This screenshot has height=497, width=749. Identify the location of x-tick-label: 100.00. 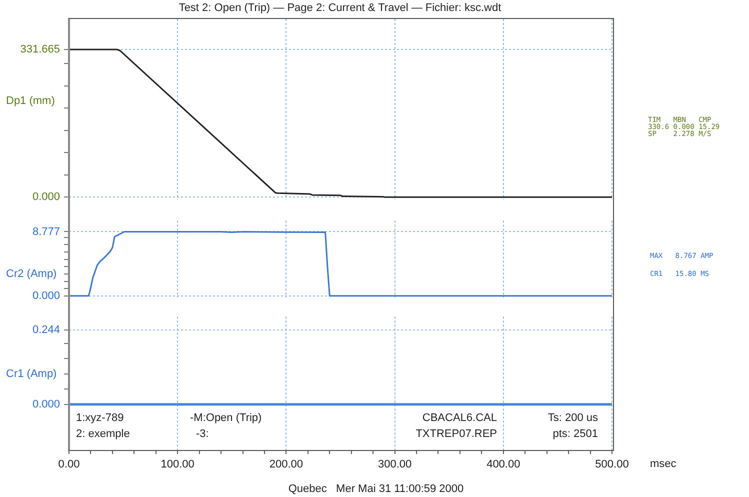
(177, 464).